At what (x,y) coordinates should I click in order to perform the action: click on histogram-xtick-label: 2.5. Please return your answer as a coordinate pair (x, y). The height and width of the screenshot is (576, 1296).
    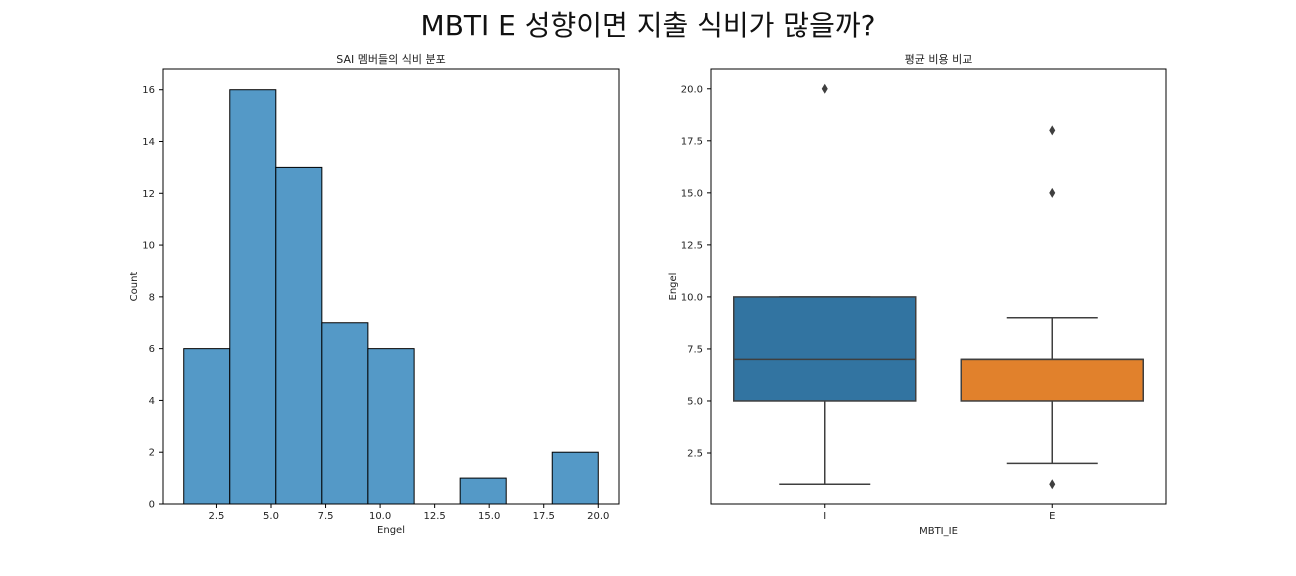
    Looking at the image, I should click on (217, 516).